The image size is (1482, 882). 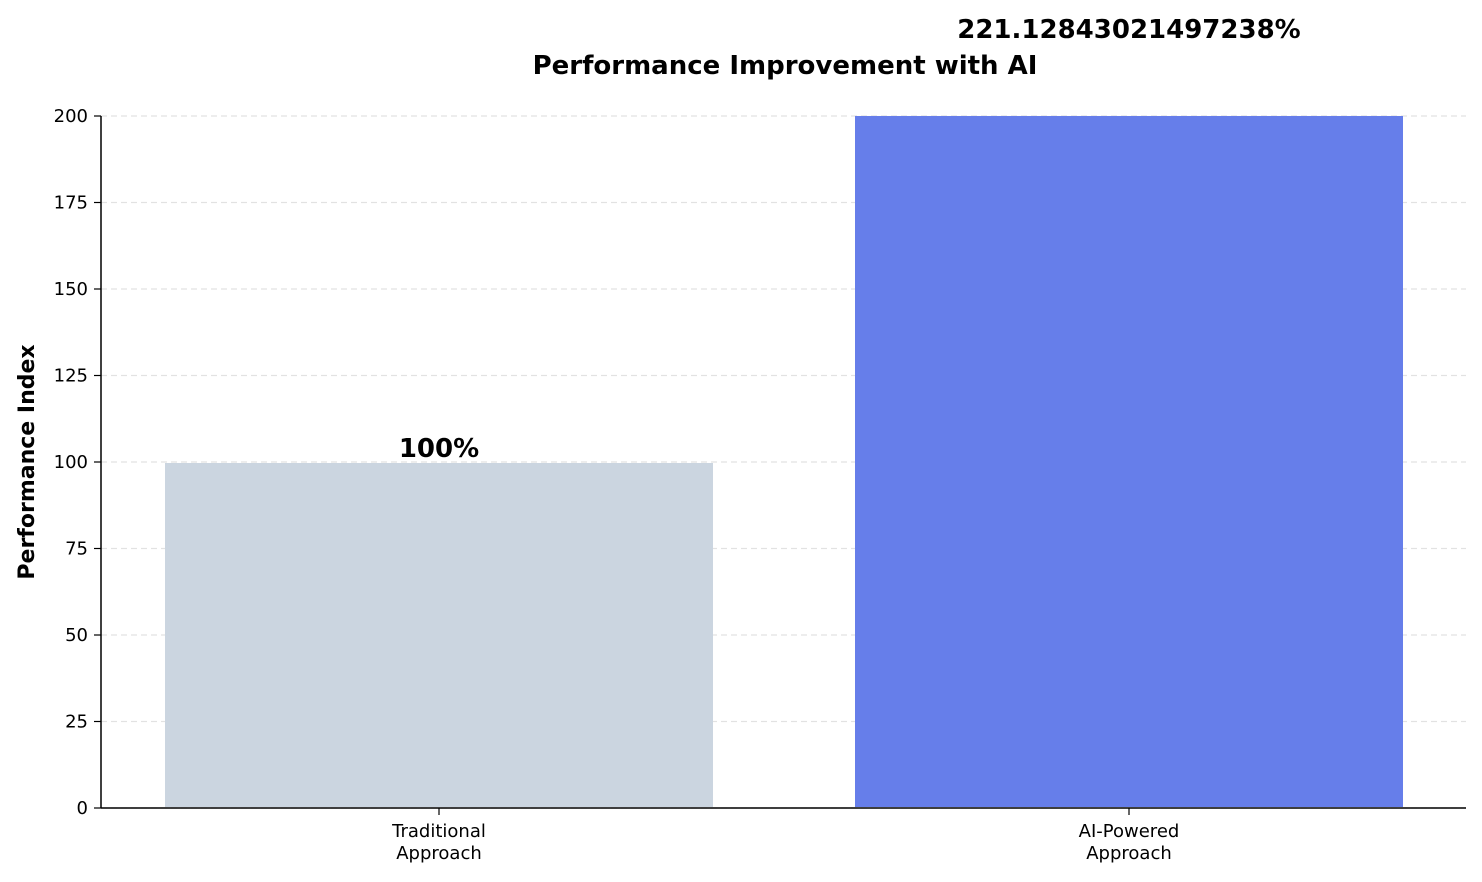 What do you see at coordinates (1128, 30) in the screenshot?
I see `value-label: 221.12843021497238%` at bounding box center [1128, 30].